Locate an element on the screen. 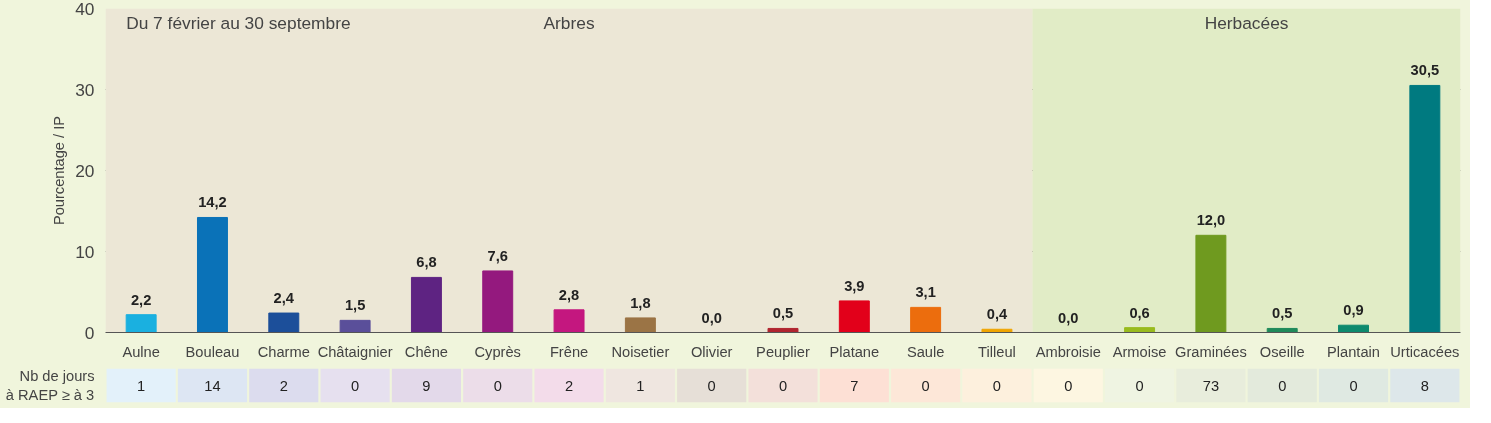 This screenshot has height=423, width=1491. y-axis-title: Pourcentage / IP is located at coordinates (59, 170).